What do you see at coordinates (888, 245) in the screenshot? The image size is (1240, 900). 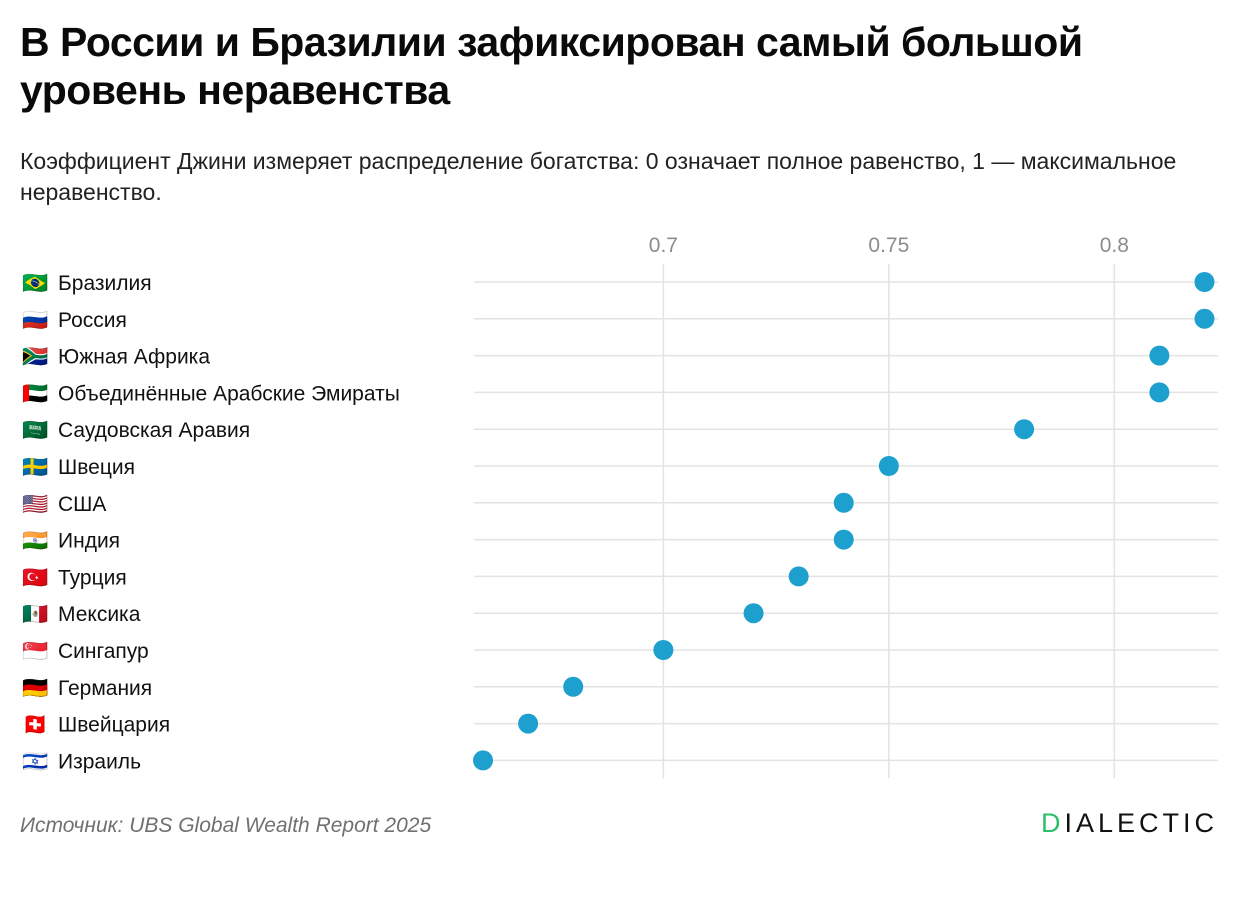 I see `x-tick-label: 0.75` at bounding box center [888, 245].